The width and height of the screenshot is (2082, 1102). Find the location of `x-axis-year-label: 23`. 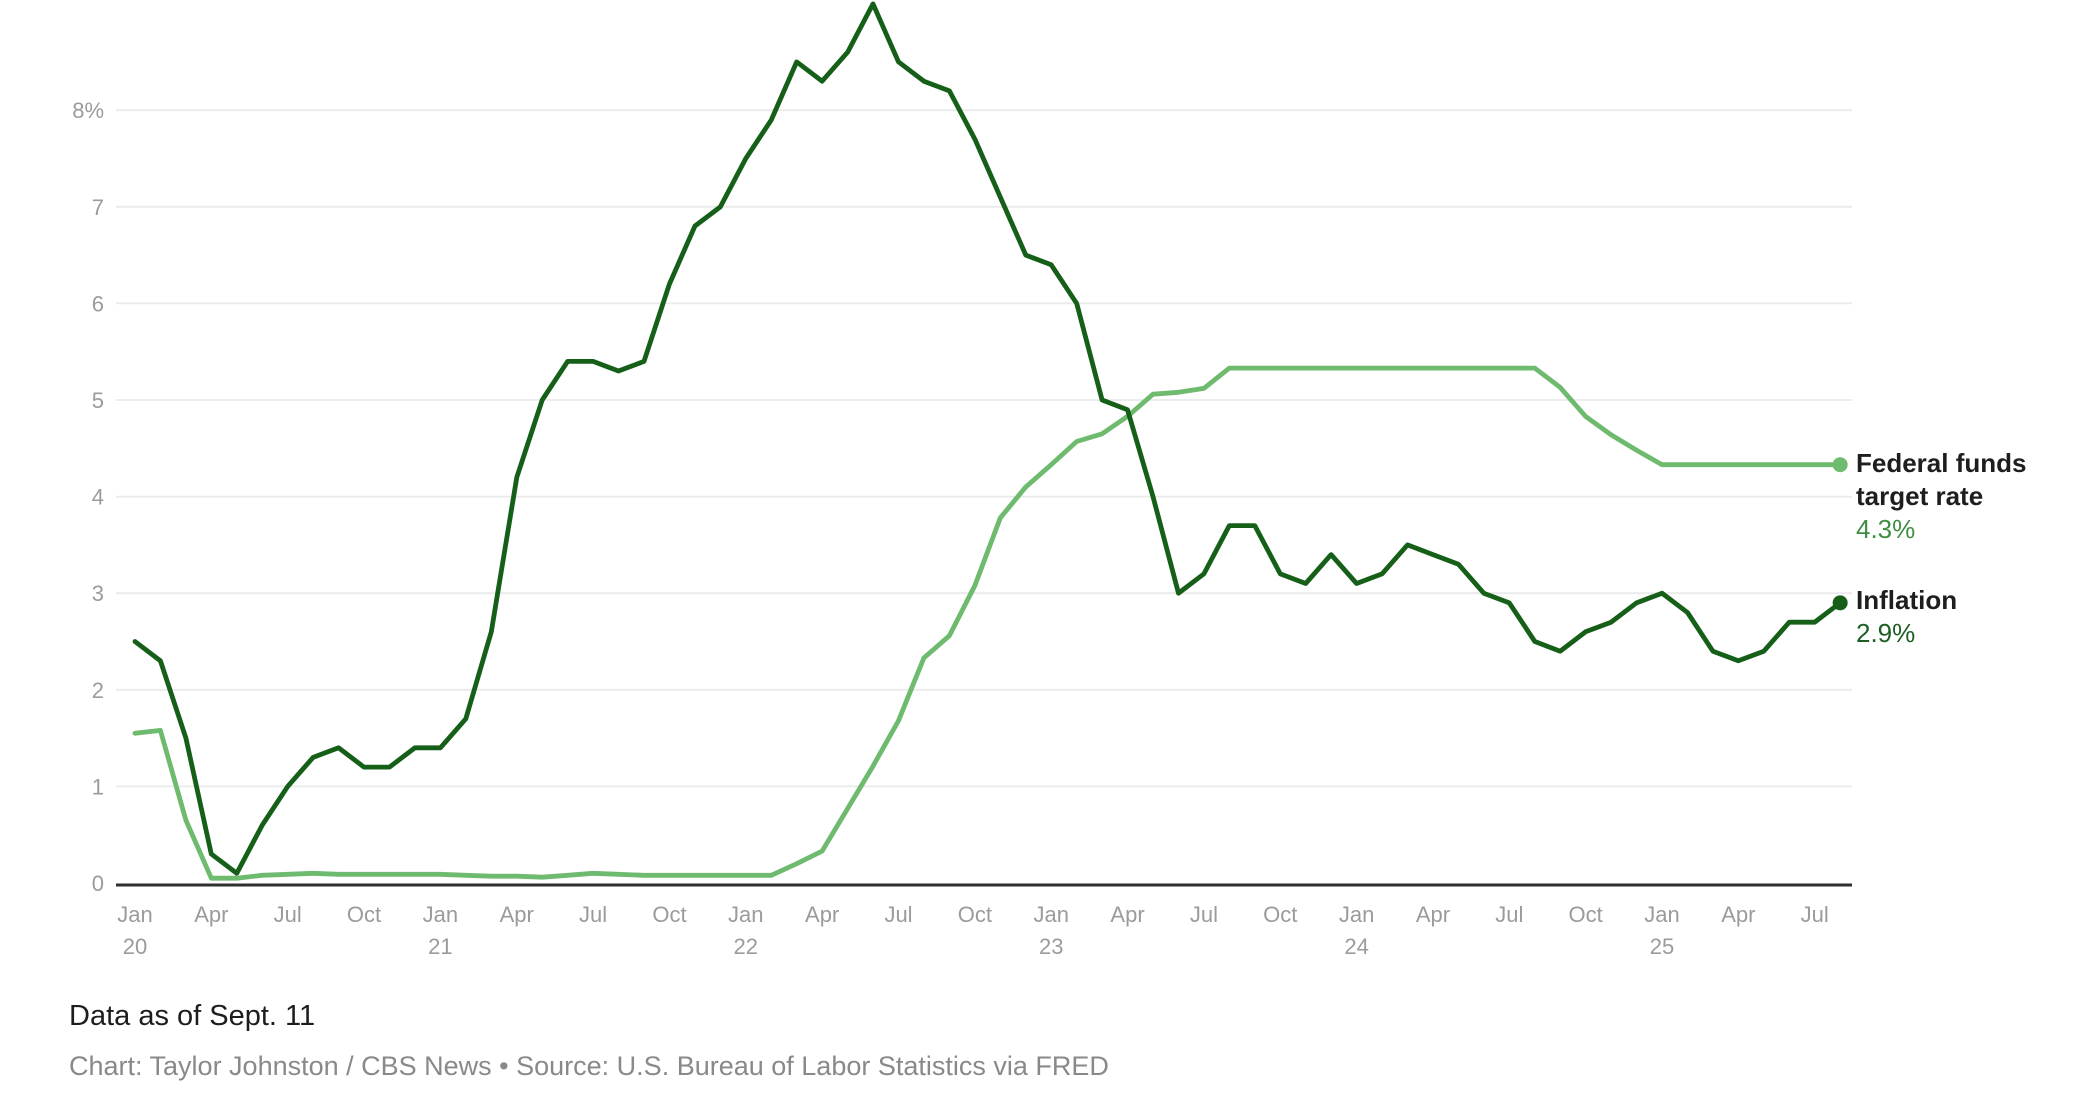

x-axis-year-label: 23 is located at coordinates (1051, 946).